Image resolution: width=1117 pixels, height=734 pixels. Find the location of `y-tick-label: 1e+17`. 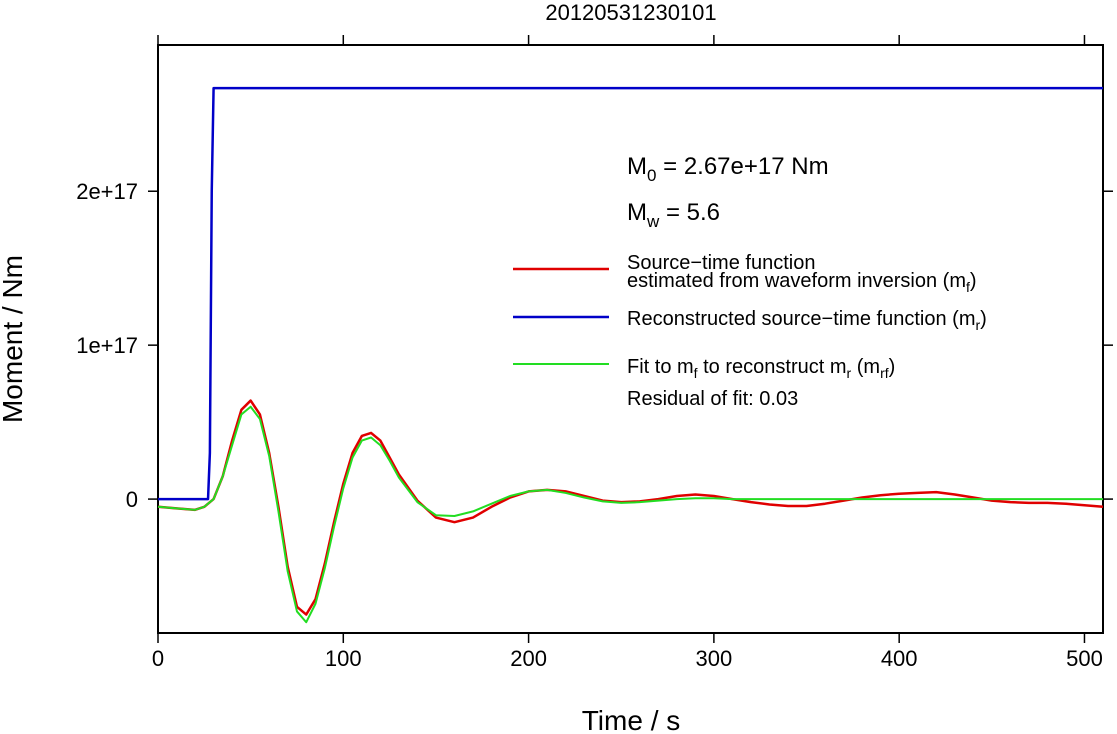

y-tick-label: 1e+17 is located at coordinates (107, 345).